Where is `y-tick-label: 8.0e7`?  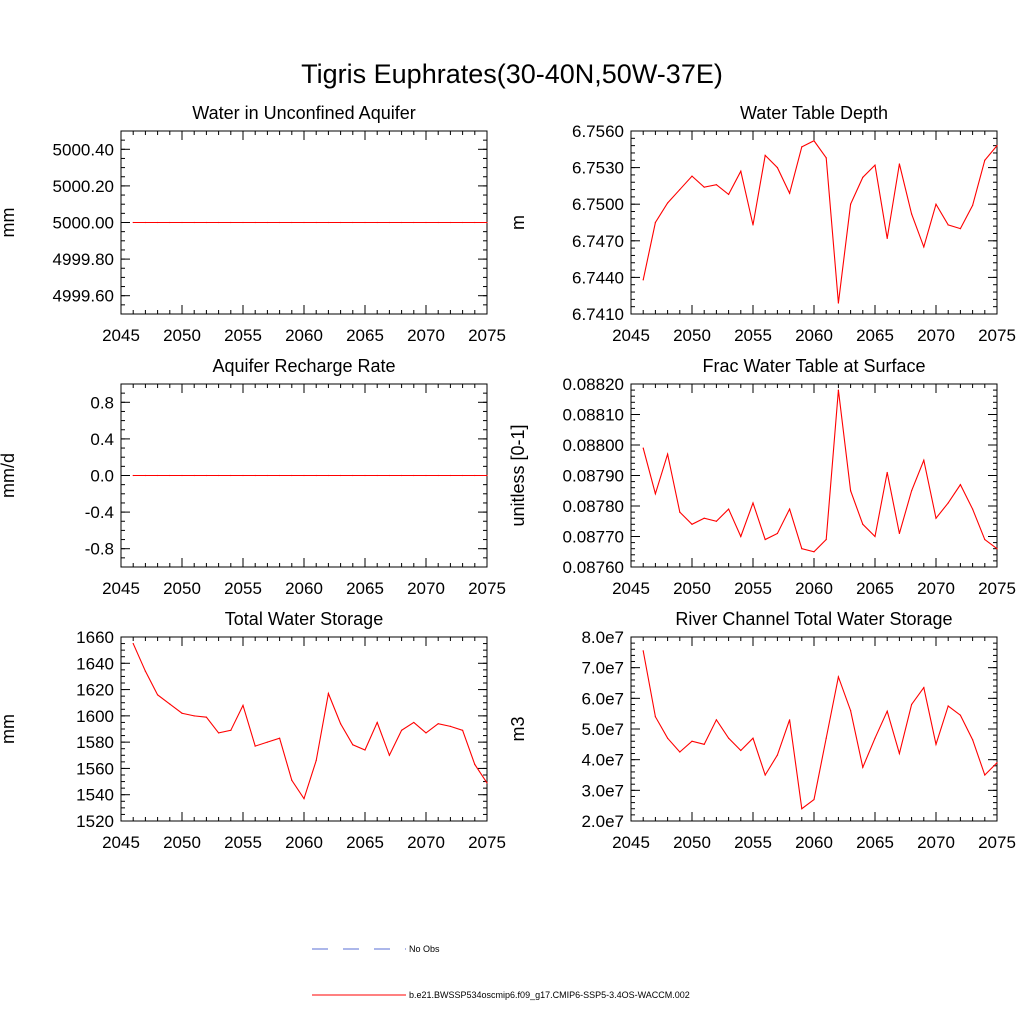 y-tick-label: 8.0e7 is located at coordinates (602, 637).